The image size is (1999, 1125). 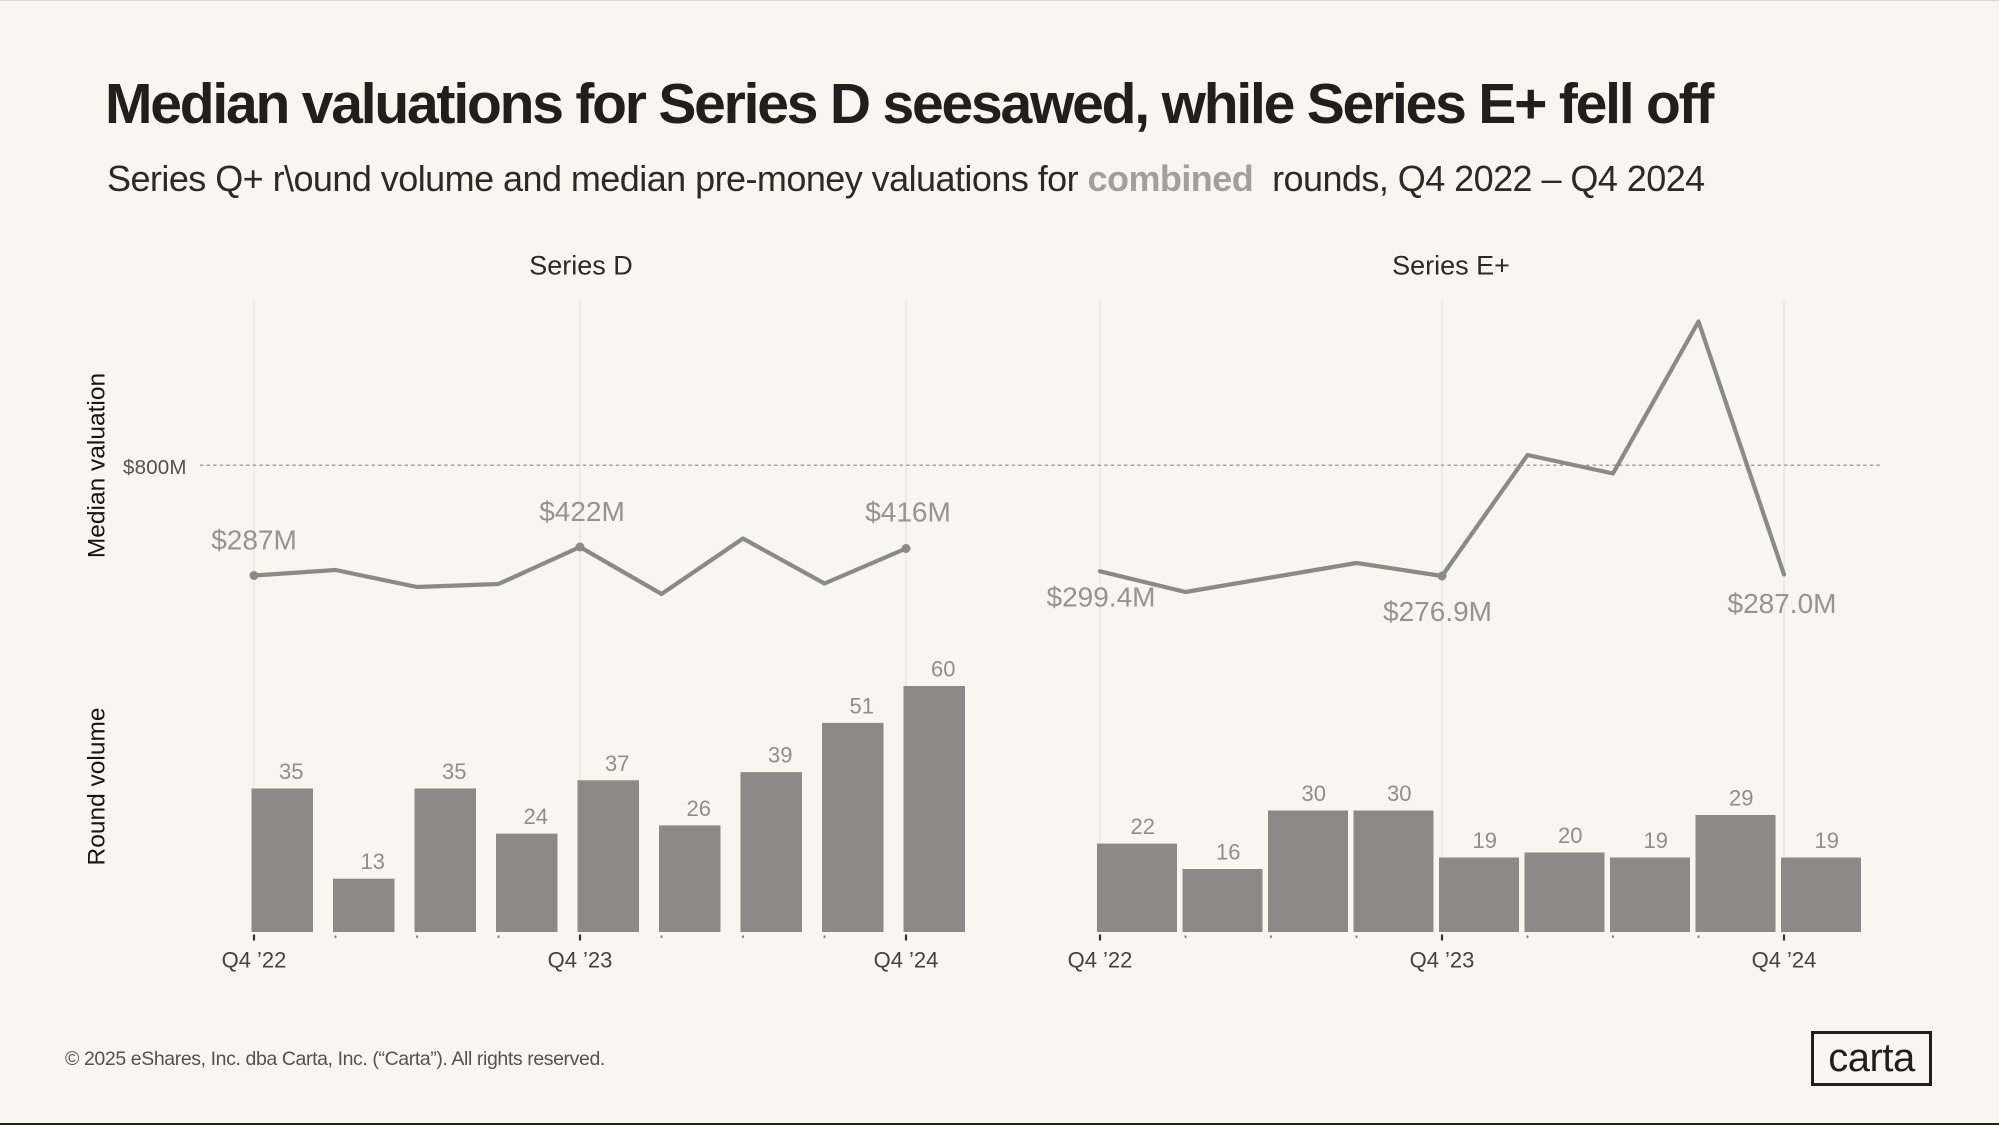 What do you see at coordinates (254, 540) in the screenshot?
I see `svg-text: $287M` at bounding box center [254, 540].